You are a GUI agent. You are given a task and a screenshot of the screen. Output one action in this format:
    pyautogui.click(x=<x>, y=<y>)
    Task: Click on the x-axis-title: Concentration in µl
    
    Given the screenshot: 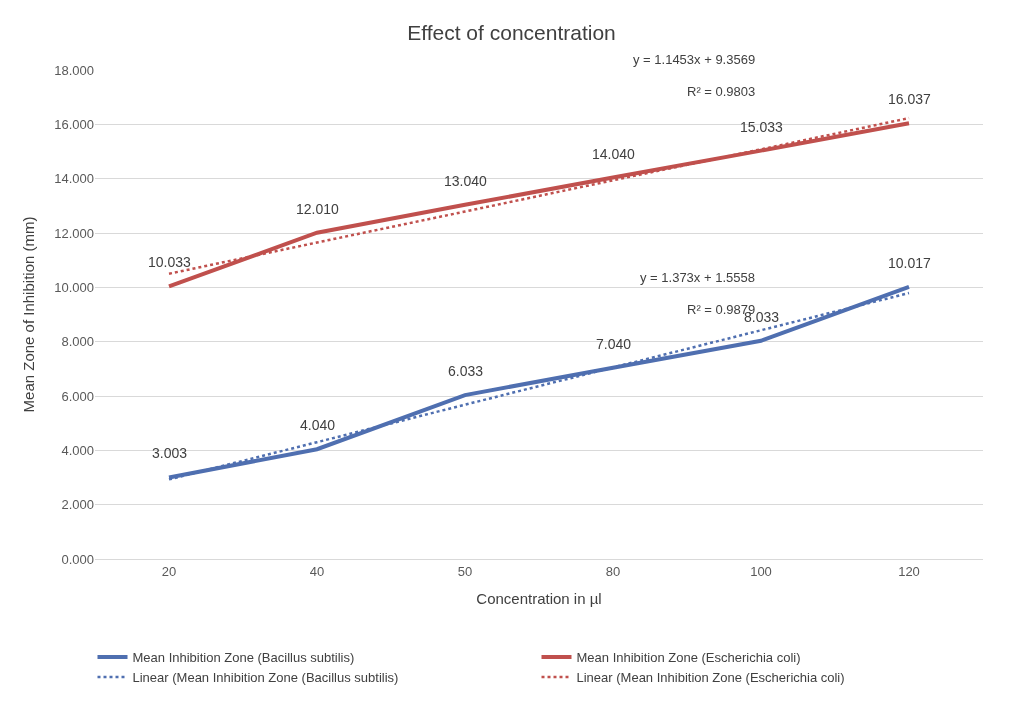 What is the action you would take?
    pyautogui.click(x=539, y=598)
    